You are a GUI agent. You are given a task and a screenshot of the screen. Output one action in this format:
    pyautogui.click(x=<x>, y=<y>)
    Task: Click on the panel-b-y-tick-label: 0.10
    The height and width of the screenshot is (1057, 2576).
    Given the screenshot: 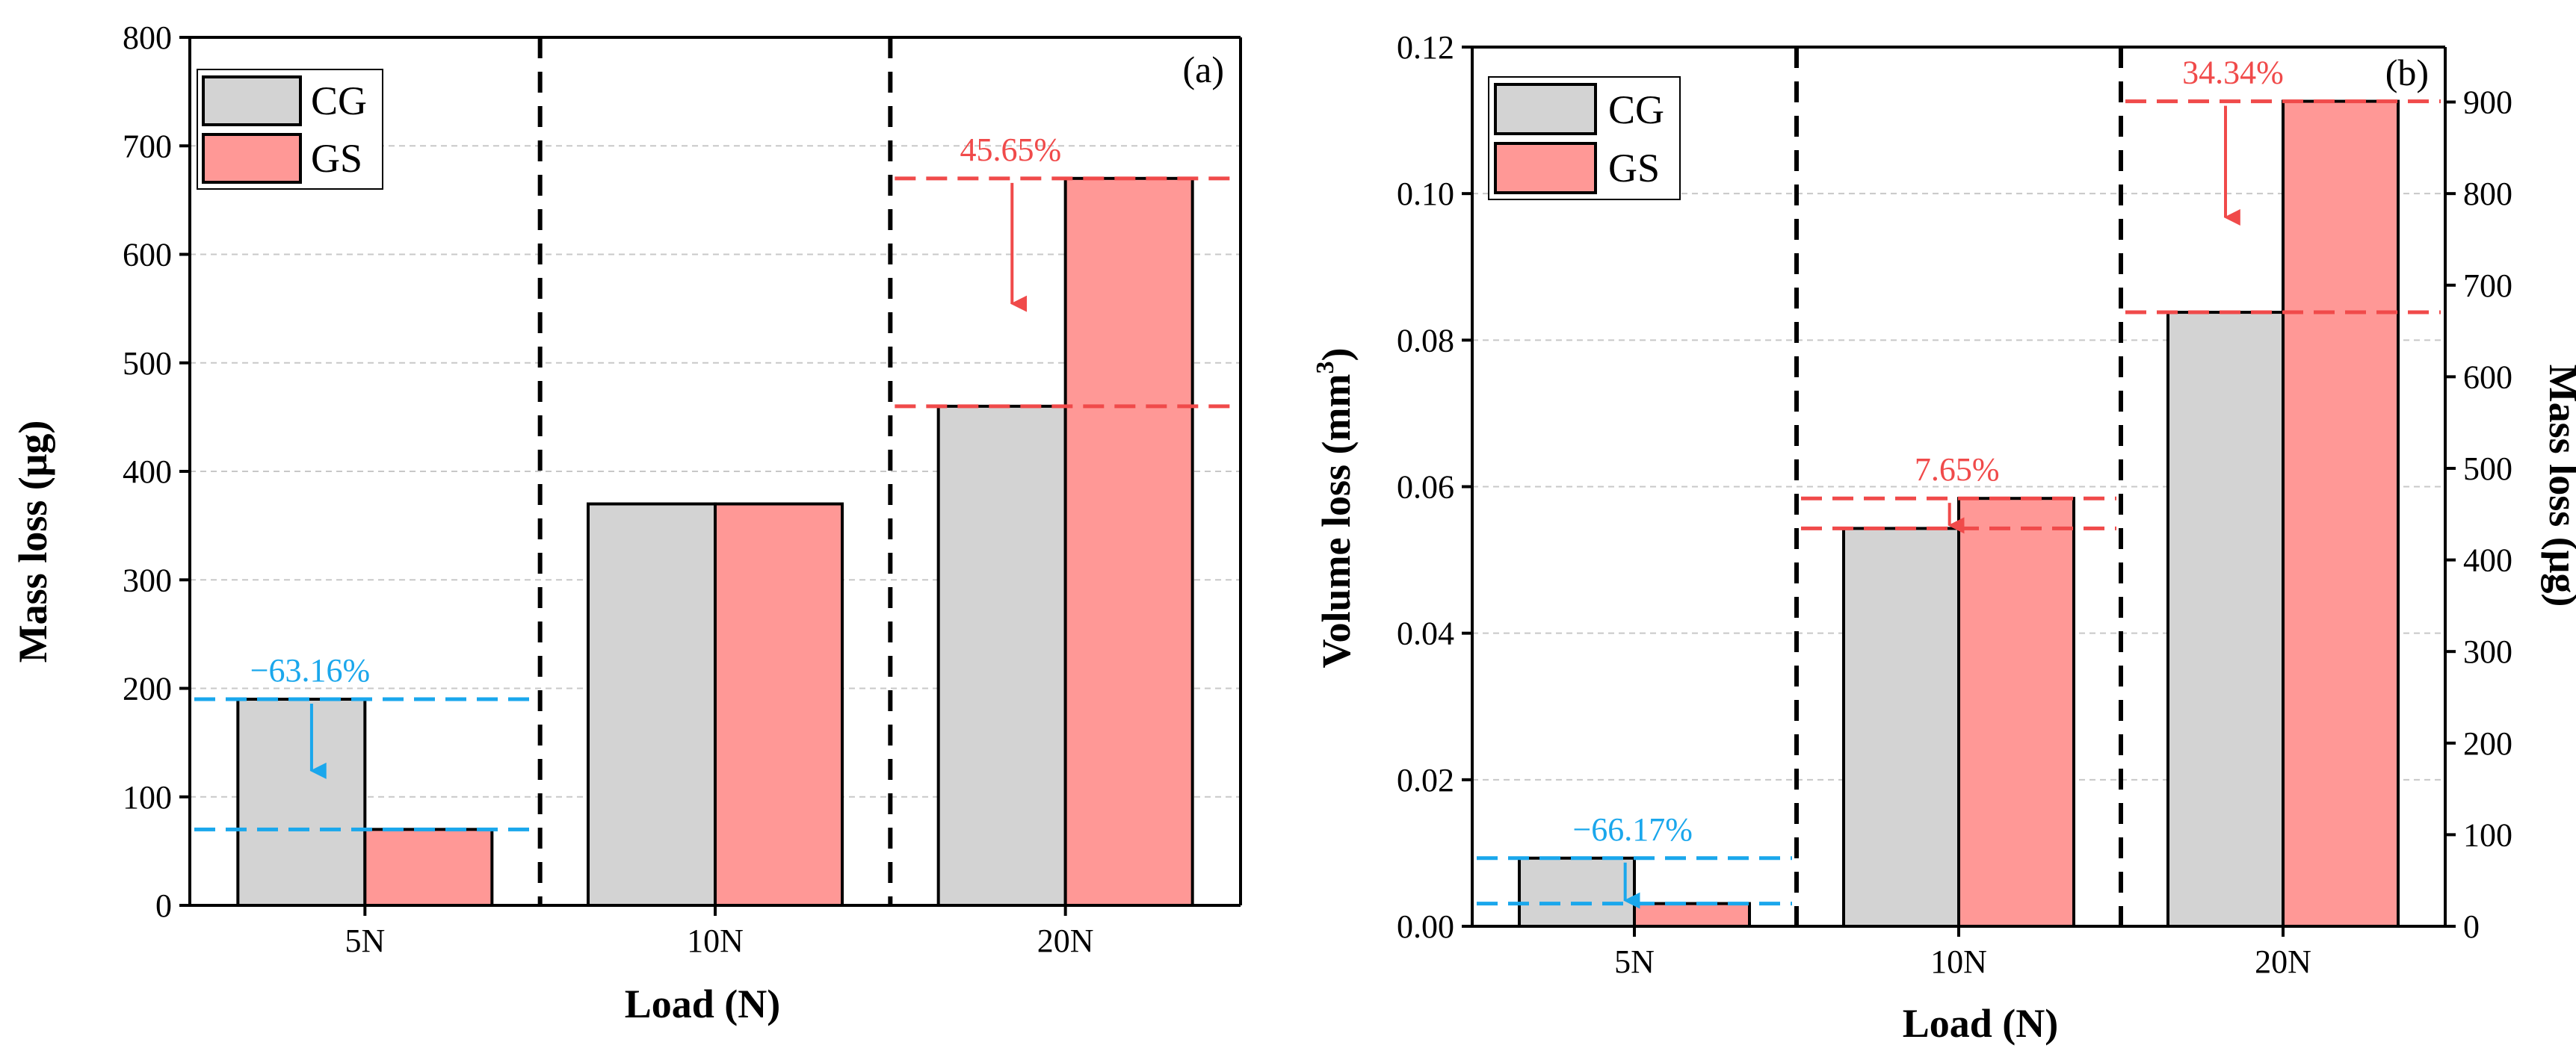 What is the action you would take?
    pyautogui.click(x=1426, y=194)
    